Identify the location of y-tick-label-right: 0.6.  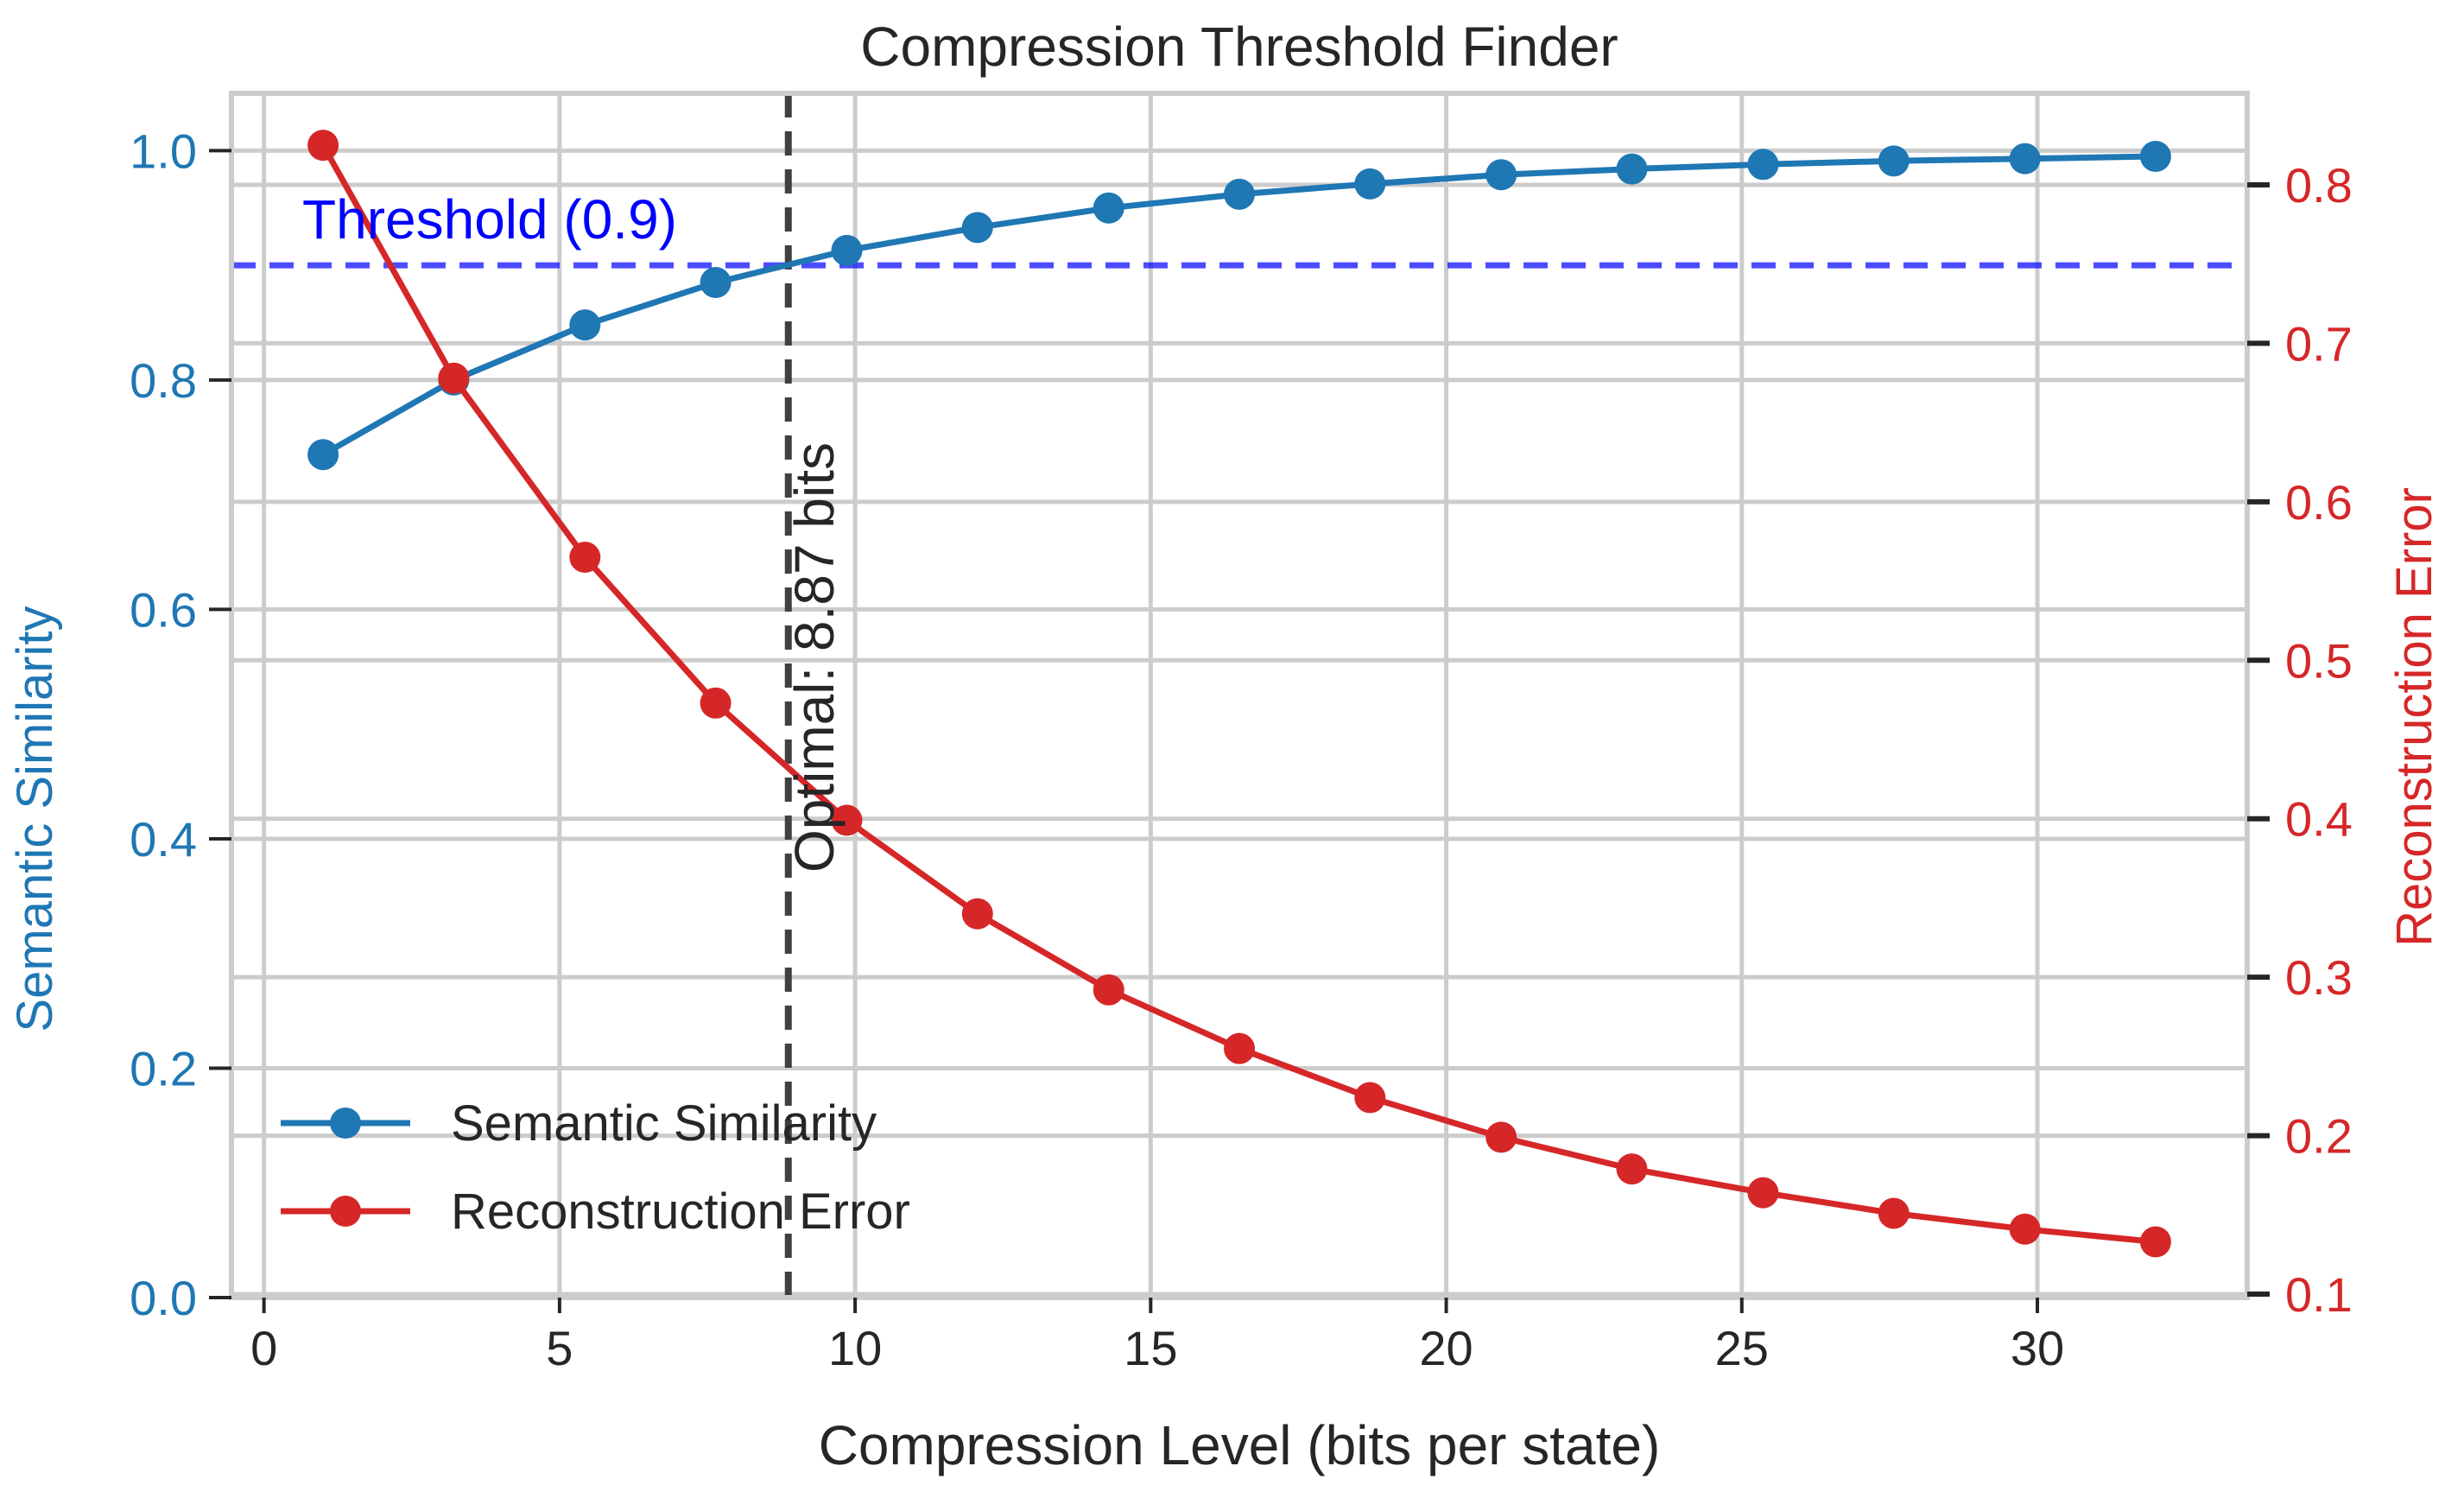
(2319, 502).